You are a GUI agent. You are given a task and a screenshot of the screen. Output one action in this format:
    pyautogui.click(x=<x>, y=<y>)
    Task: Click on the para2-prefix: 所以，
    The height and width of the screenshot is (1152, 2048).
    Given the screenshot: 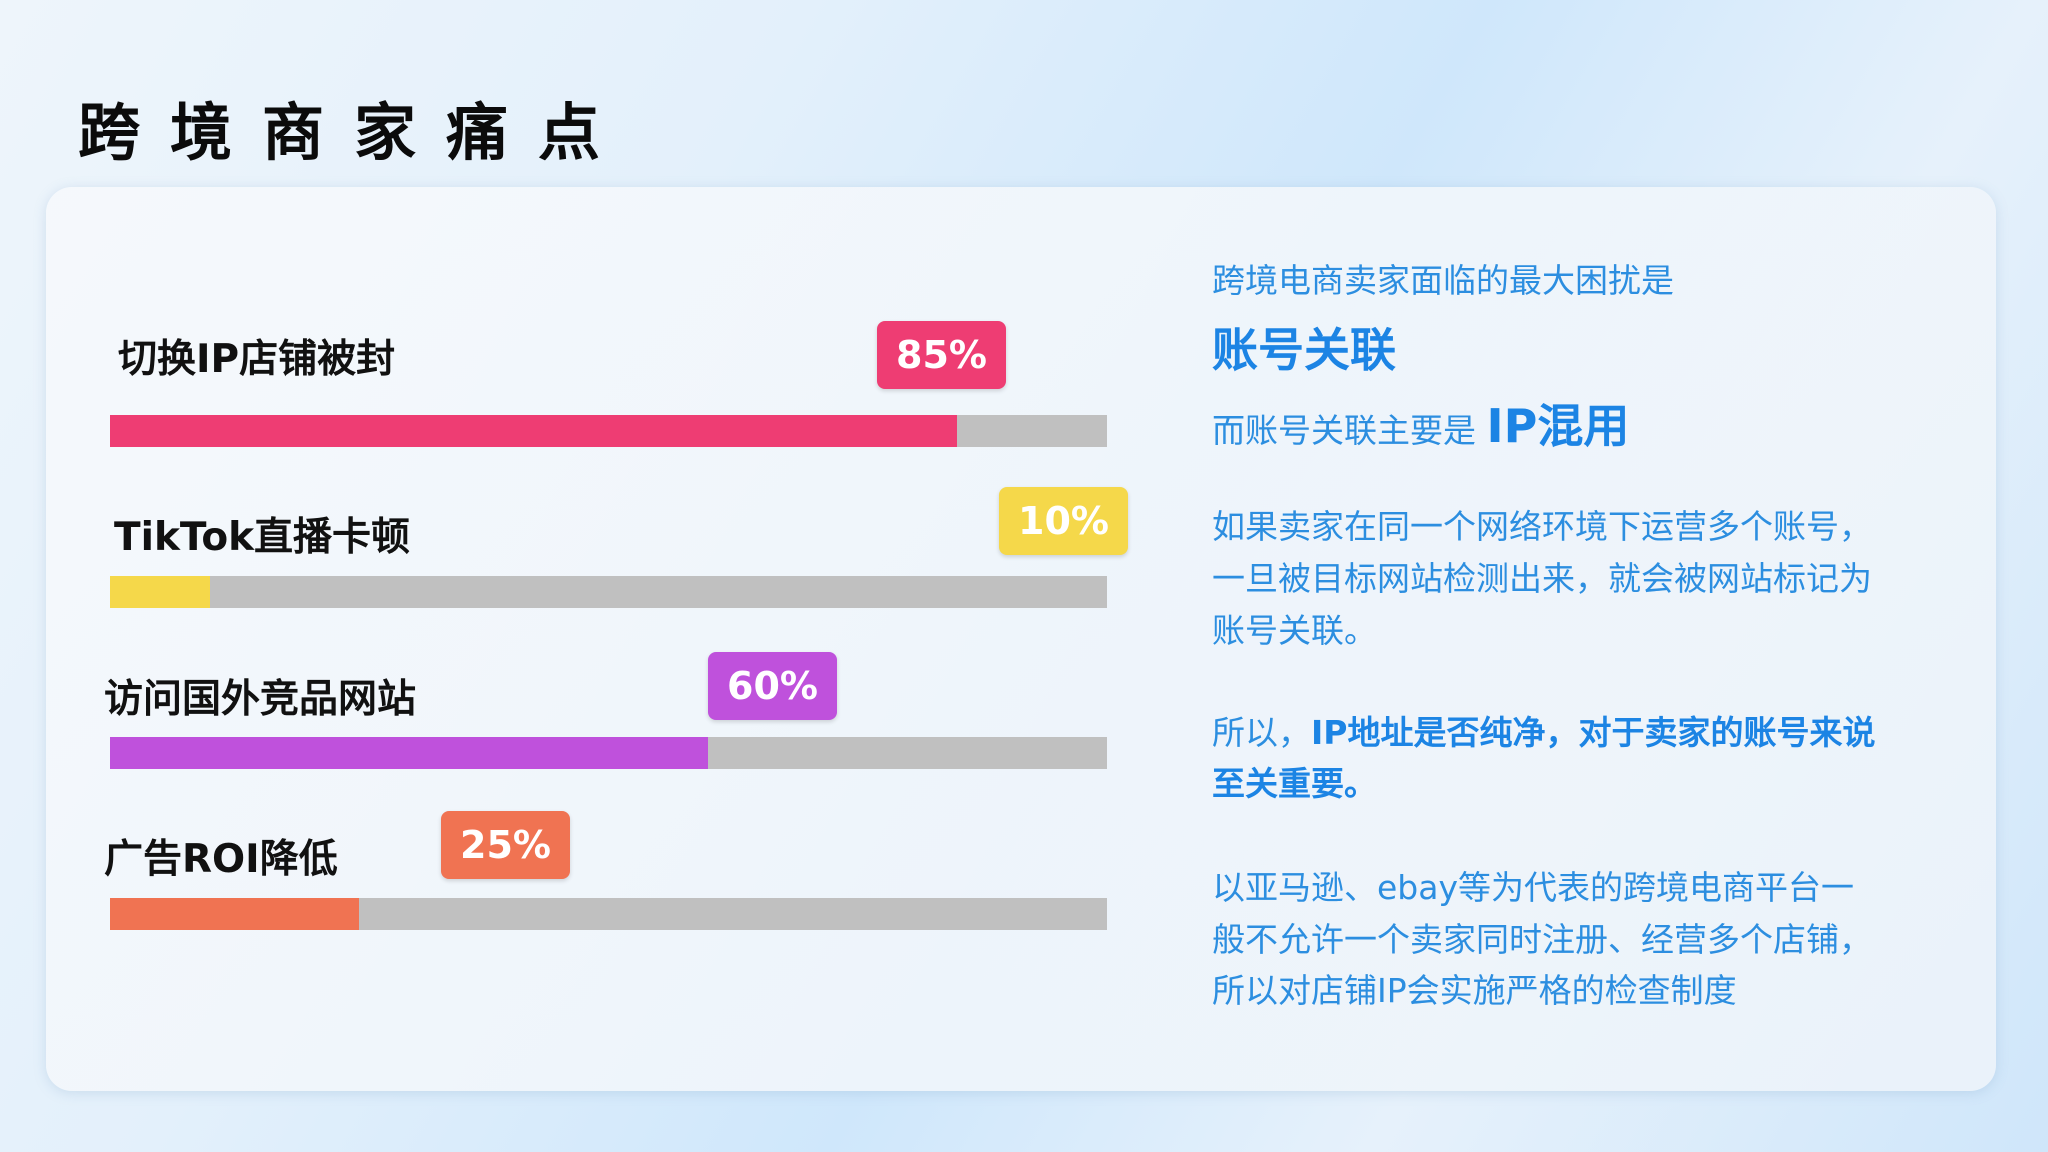 What is the action you would take?
    pyautogui.click(x=1261, y=732)
    